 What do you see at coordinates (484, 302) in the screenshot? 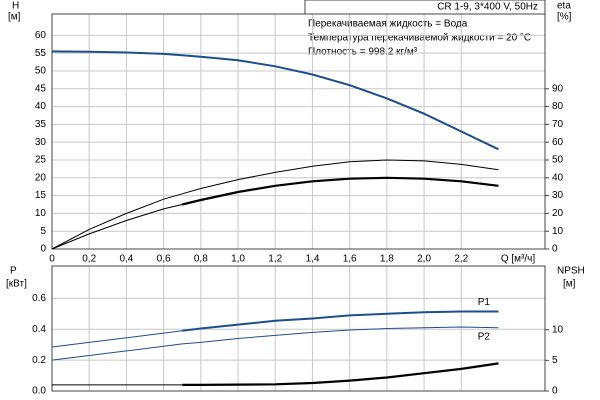
I see `curve-label: P1` at bounding box center [484, 302].